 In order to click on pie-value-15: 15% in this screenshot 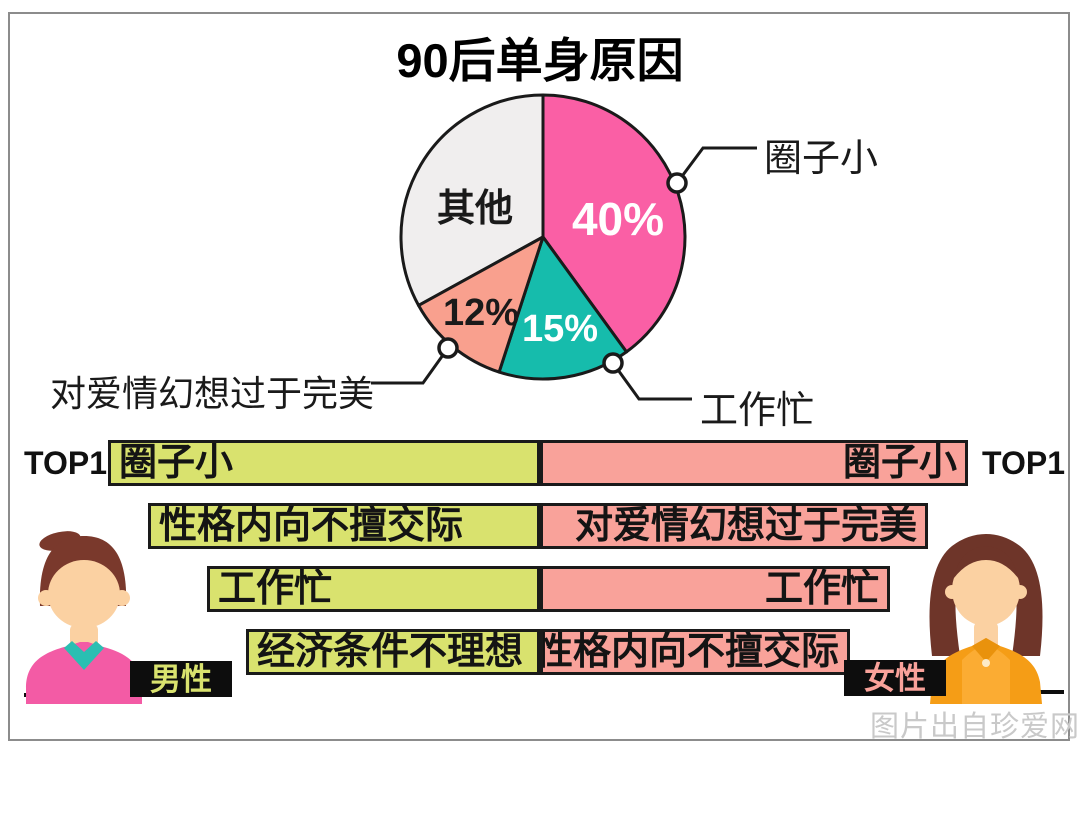, I will do `click(560, 329)`.